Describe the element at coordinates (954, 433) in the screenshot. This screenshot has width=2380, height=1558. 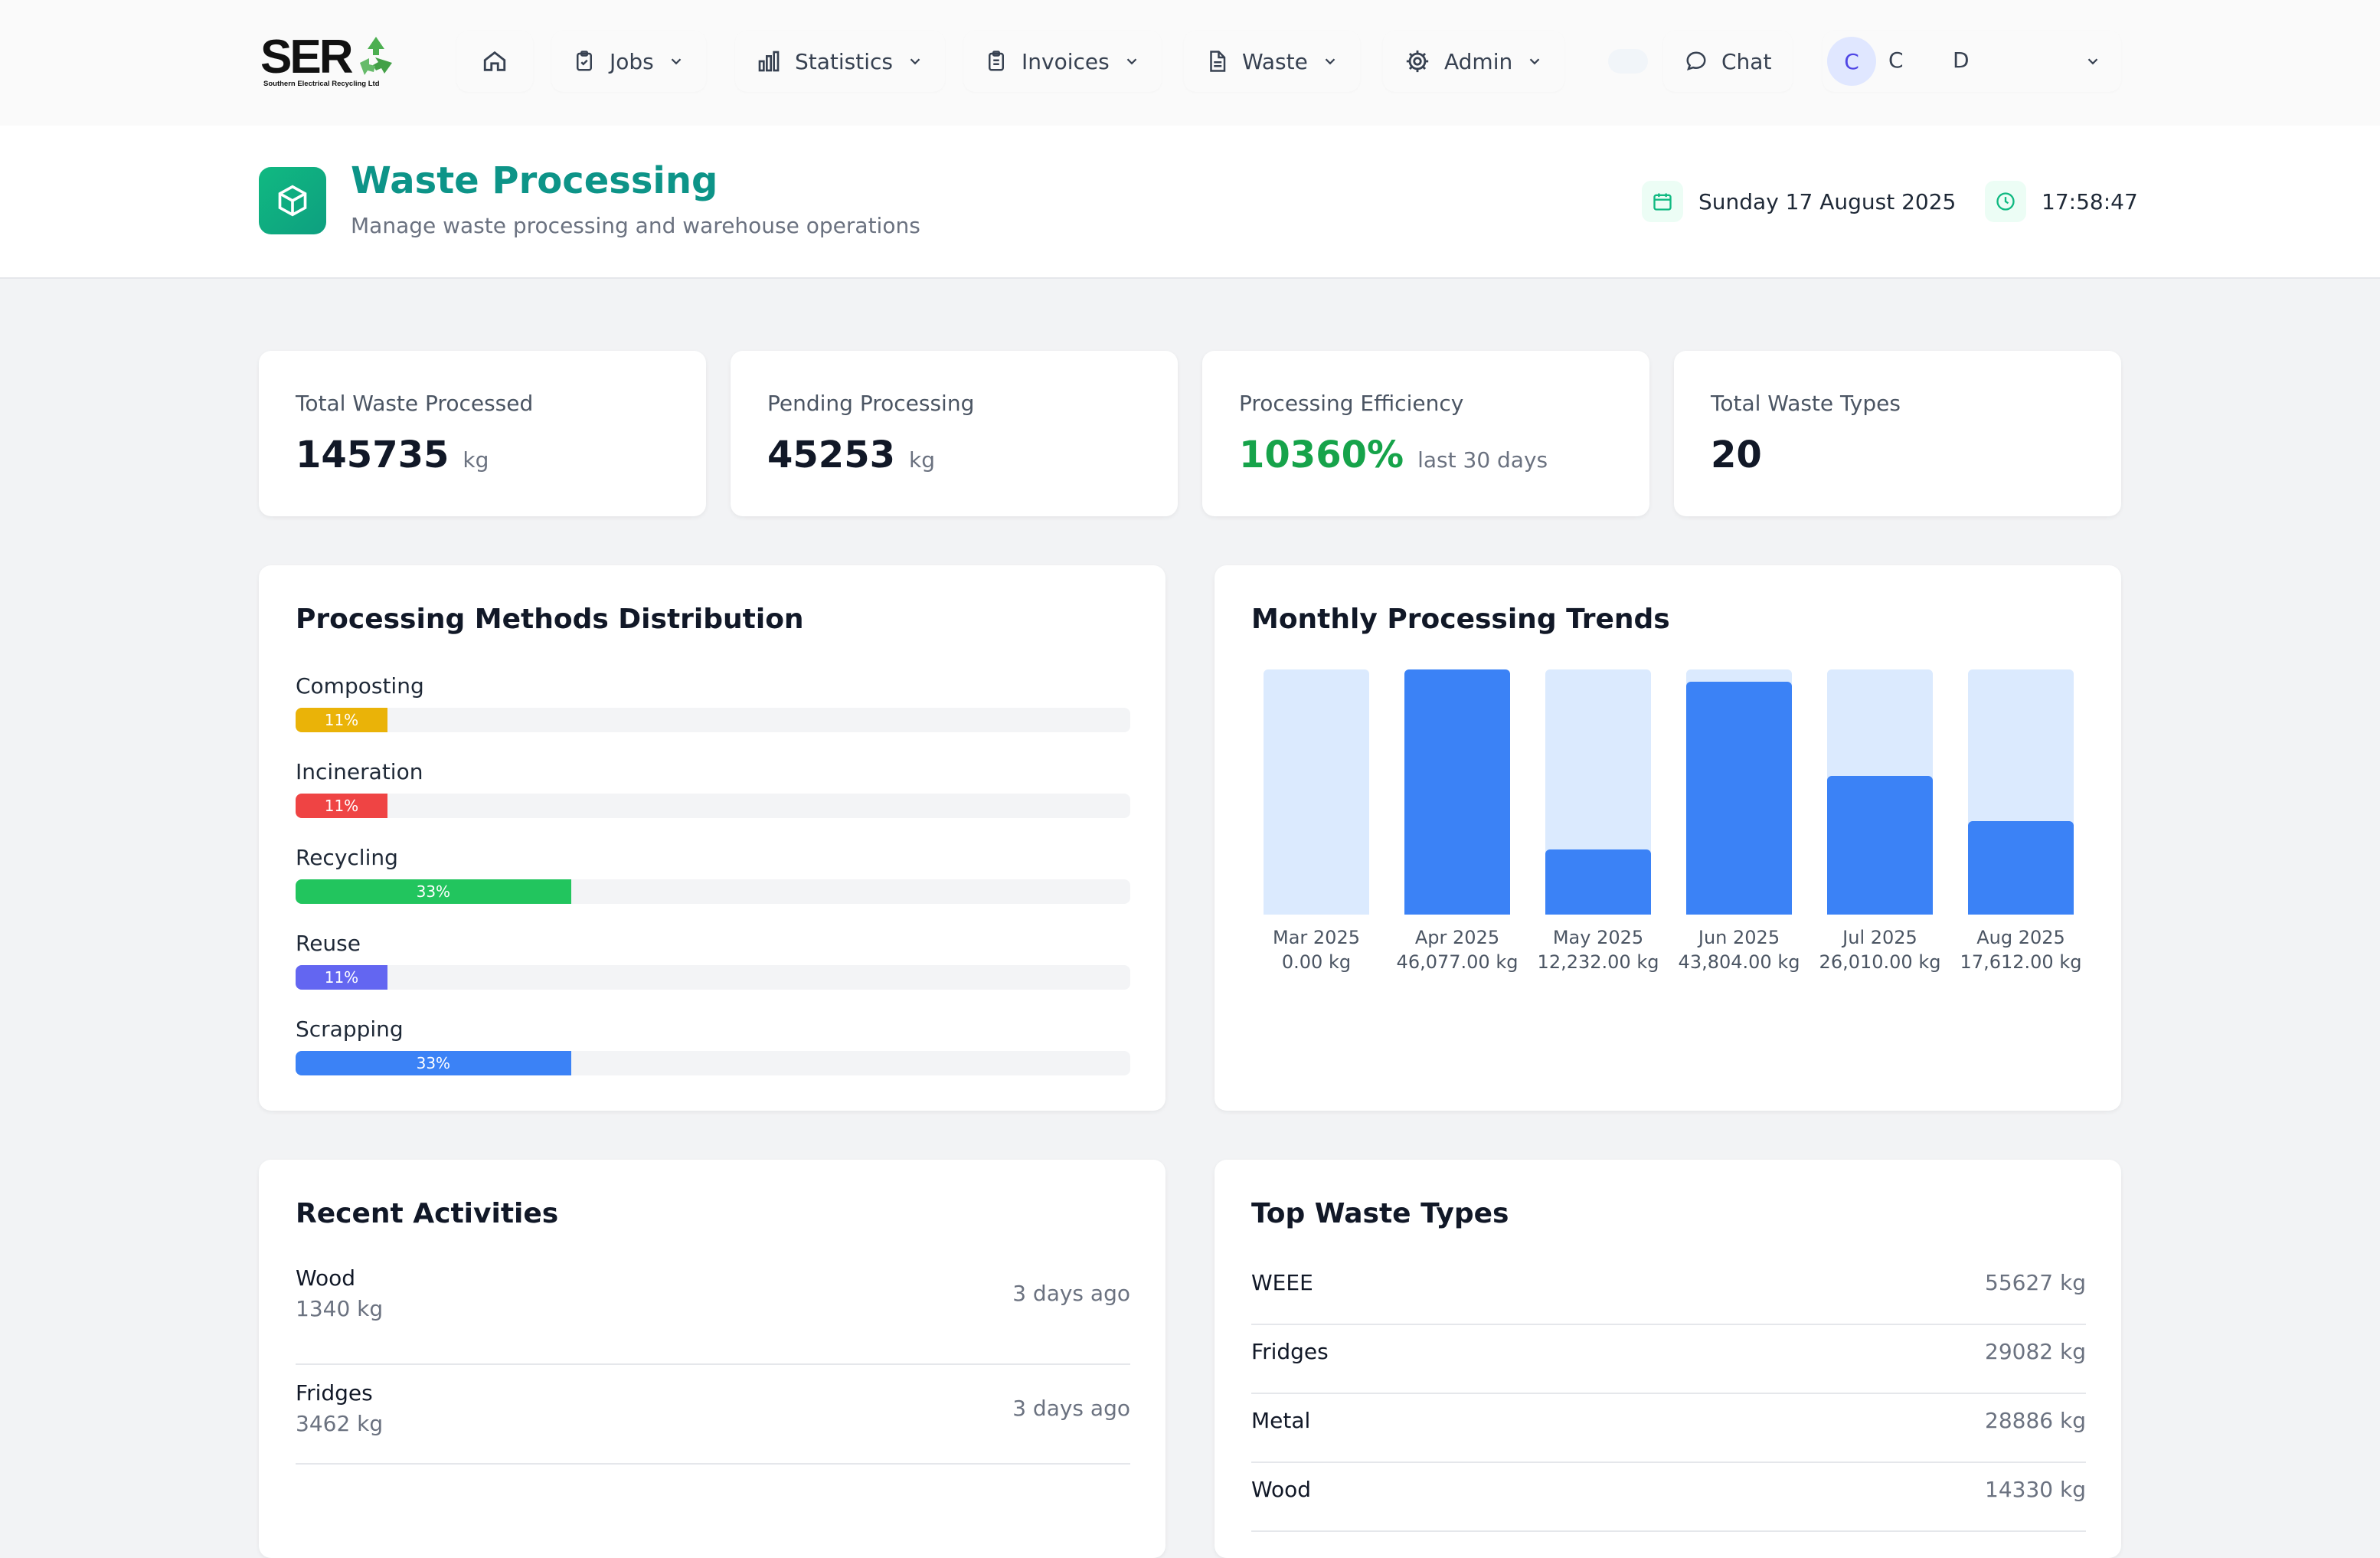
I see `stat-card-pending: Pending Processing 45253 kg` at that location.